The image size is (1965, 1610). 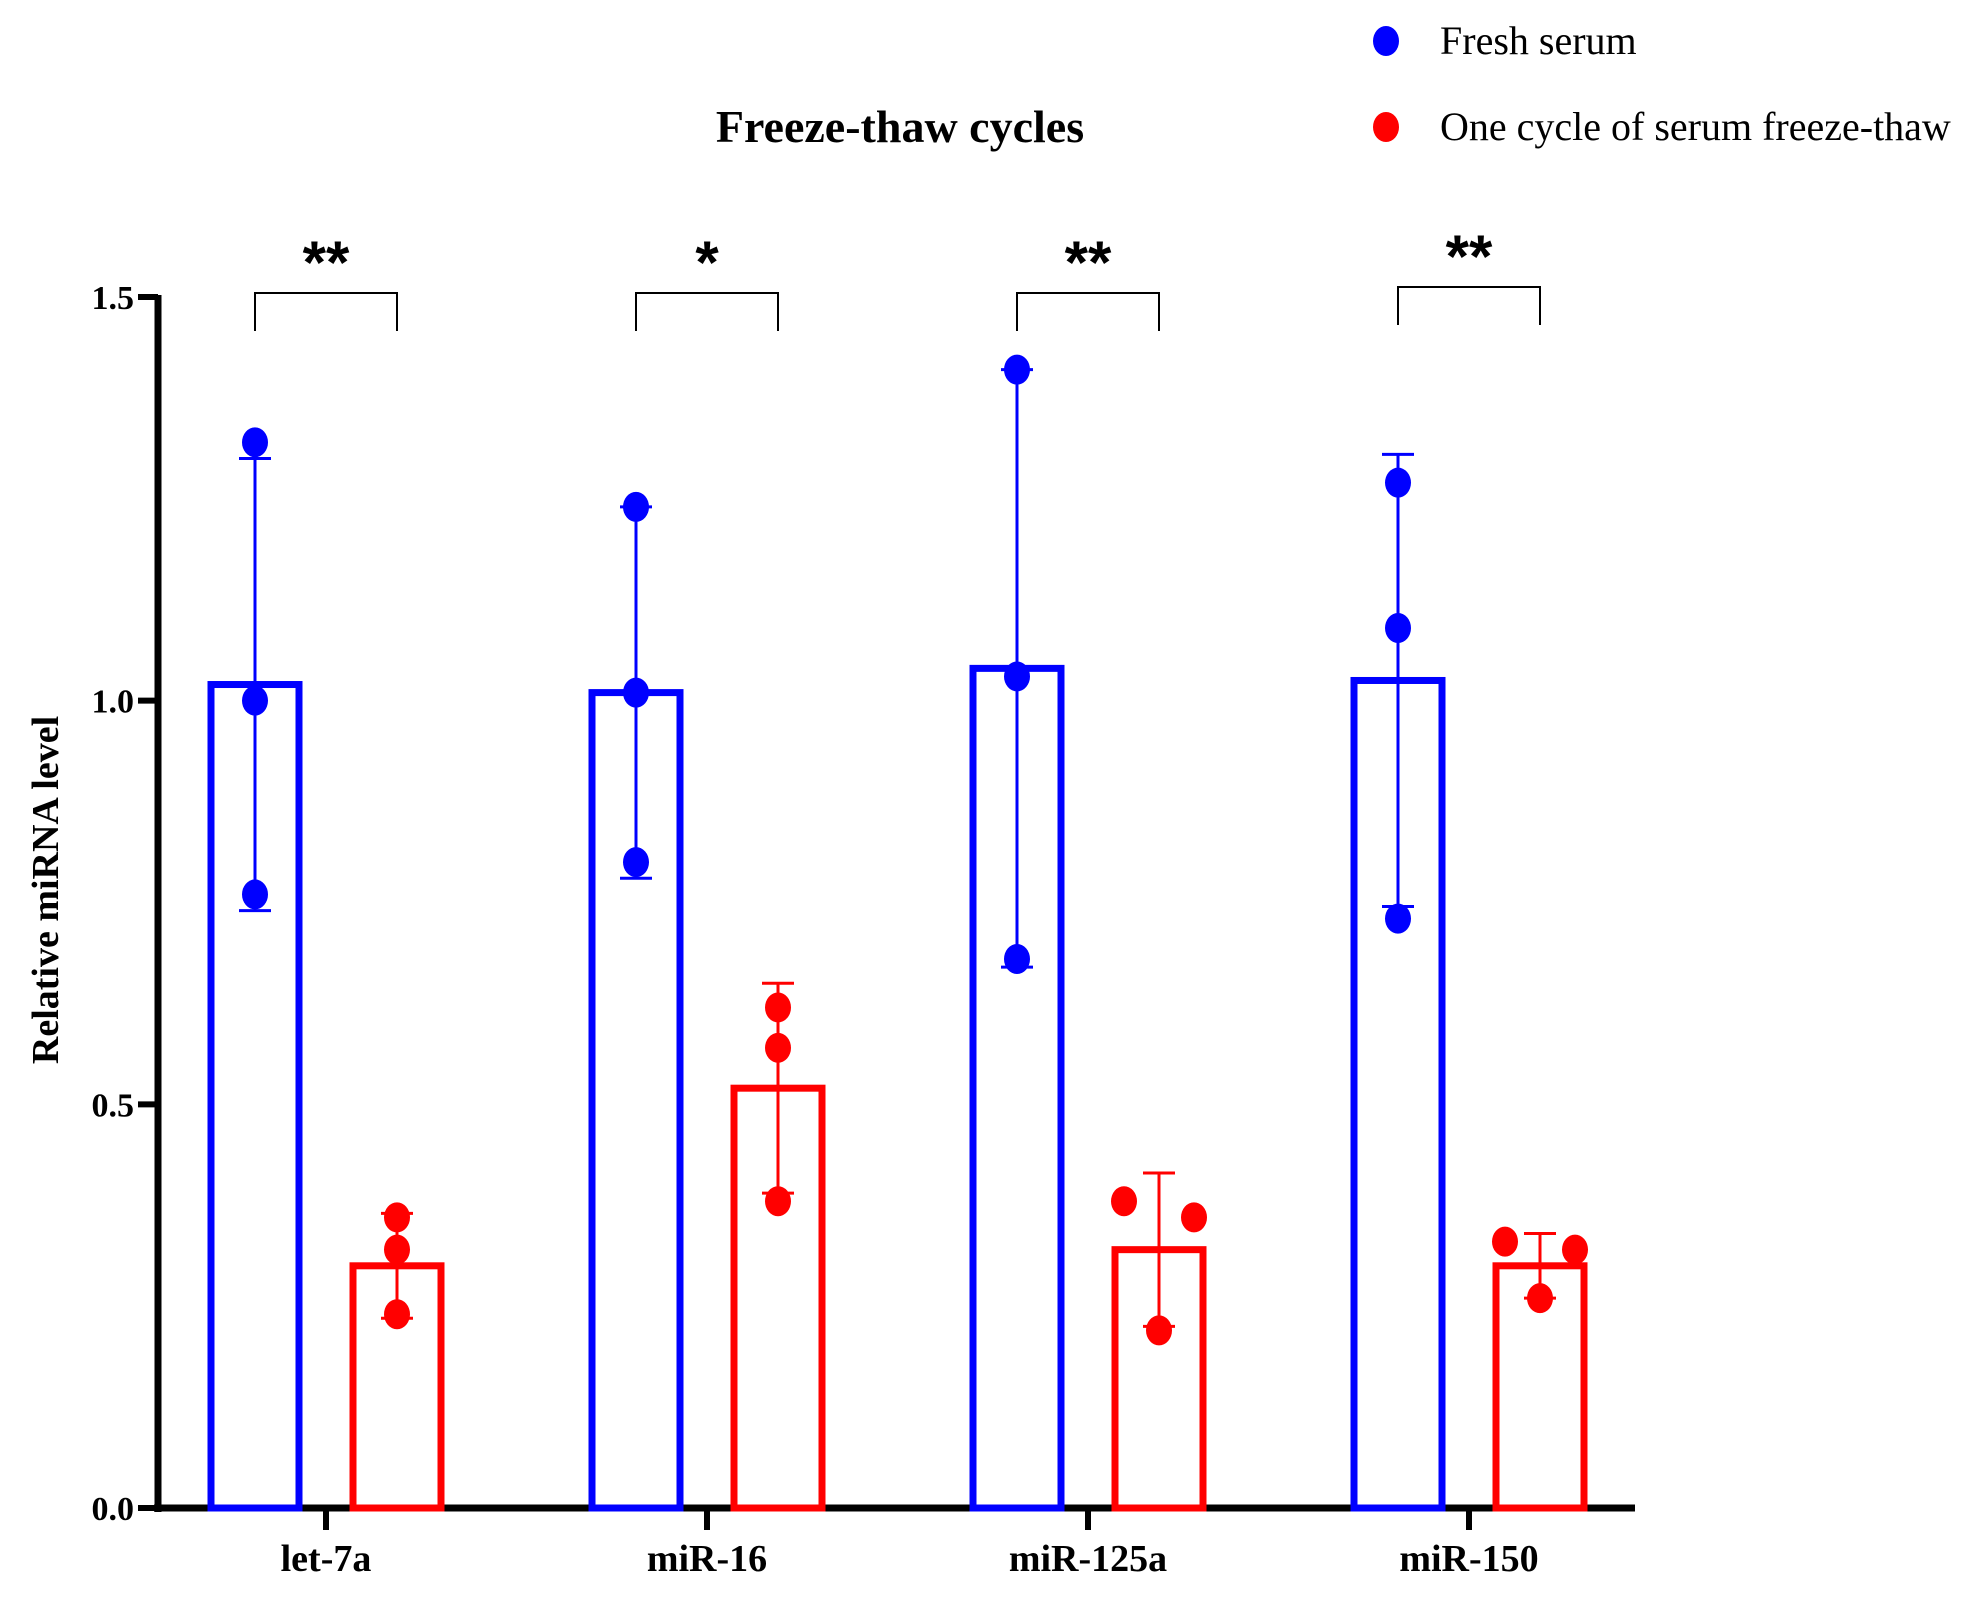 What do you see at coordinates (1088, 1559) in the screenshot?
I see `x-tick-label: miR-125a` at bounding box center [1088, 1559].